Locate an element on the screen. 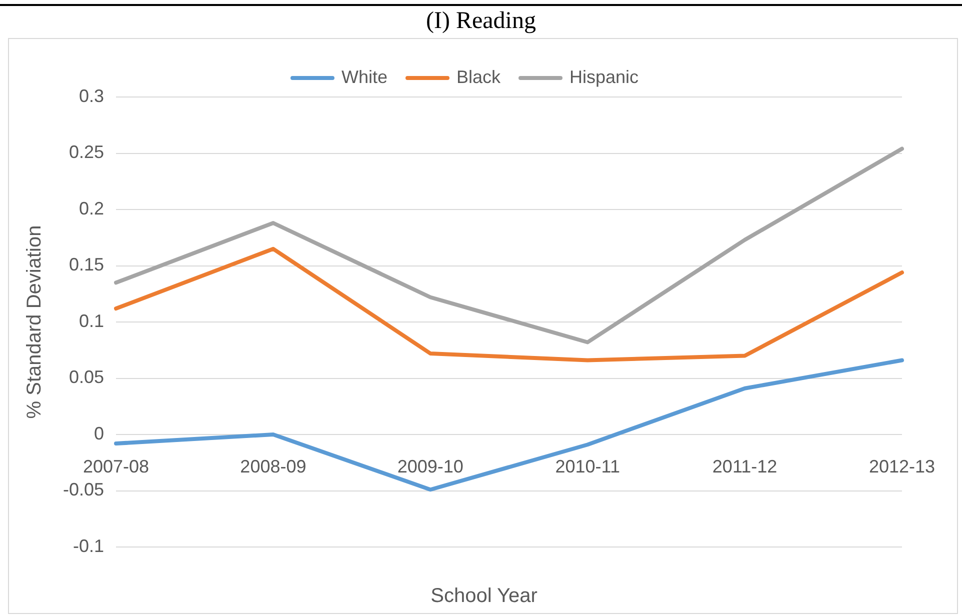 This screenshot has width=962, height=616. y-tick-label: 0.1 is located at coordinates (91, 320).